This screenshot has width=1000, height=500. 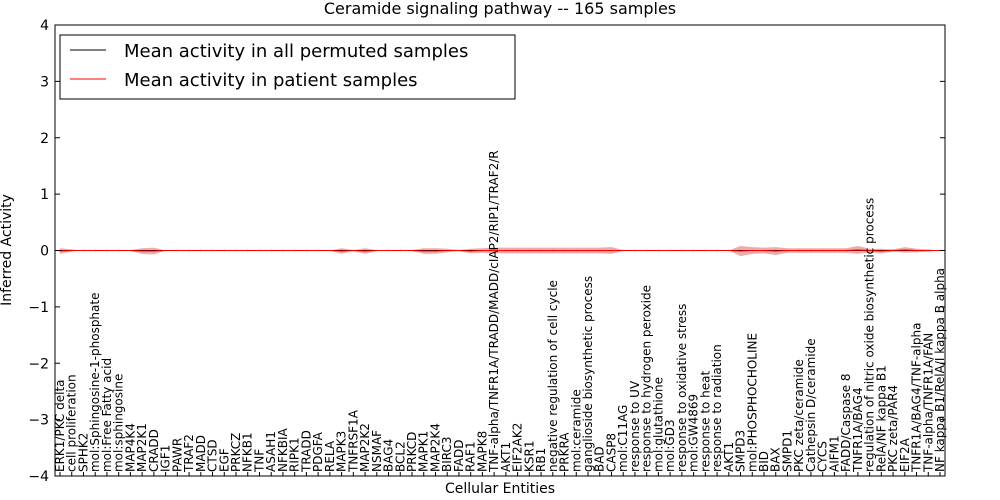 What do you see at coordinates (893, 428) in the screenshot?
I see `x-tick-label: PKC zeta/PAR4` at bounding box center [893, 428].